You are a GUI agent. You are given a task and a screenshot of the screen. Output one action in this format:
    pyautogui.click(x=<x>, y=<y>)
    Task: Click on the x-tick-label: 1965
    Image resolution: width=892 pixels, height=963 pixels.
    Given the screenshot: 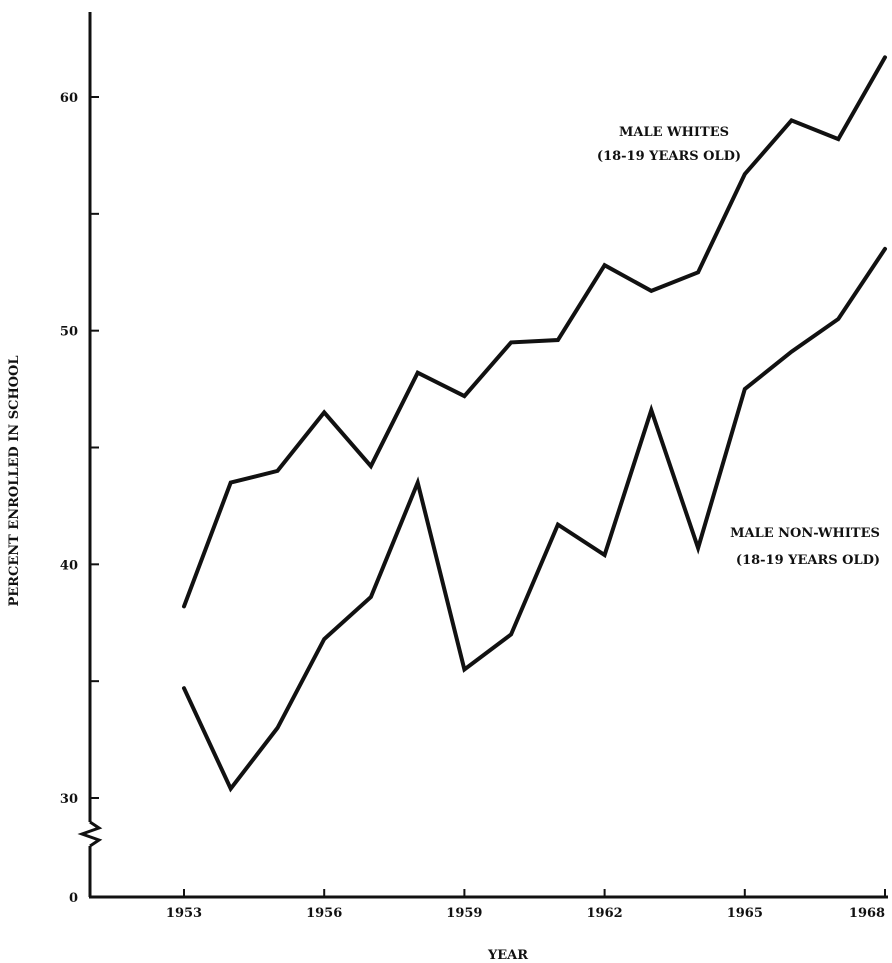 What is the action you would take?
    pyautogui.click(x=745, y=913)
    